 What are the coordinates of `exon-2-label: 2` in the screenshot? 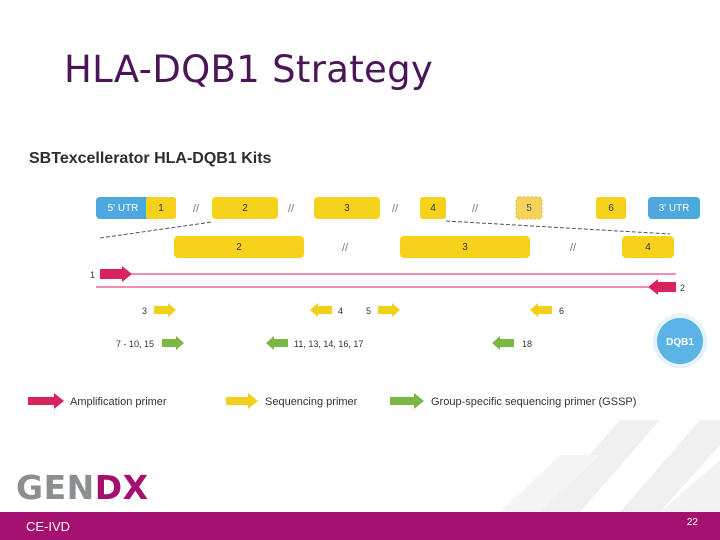 It's located at (245, 208).